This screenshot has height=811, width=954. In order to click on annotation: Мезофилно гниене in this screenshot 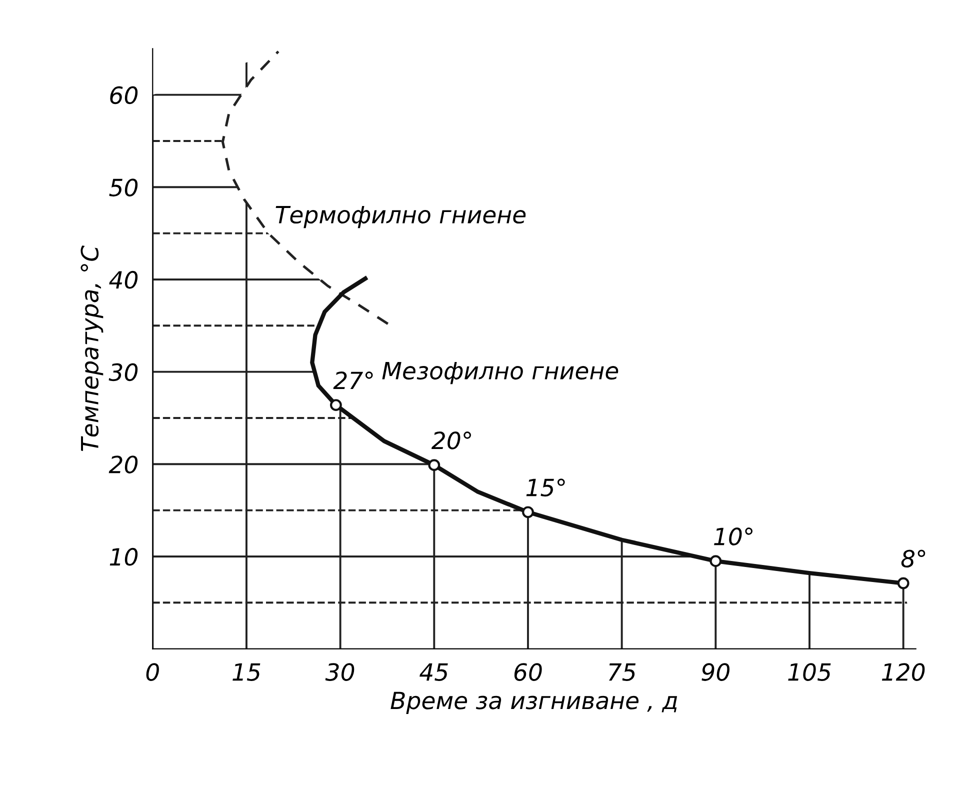, I will do `click(500, 373)`.